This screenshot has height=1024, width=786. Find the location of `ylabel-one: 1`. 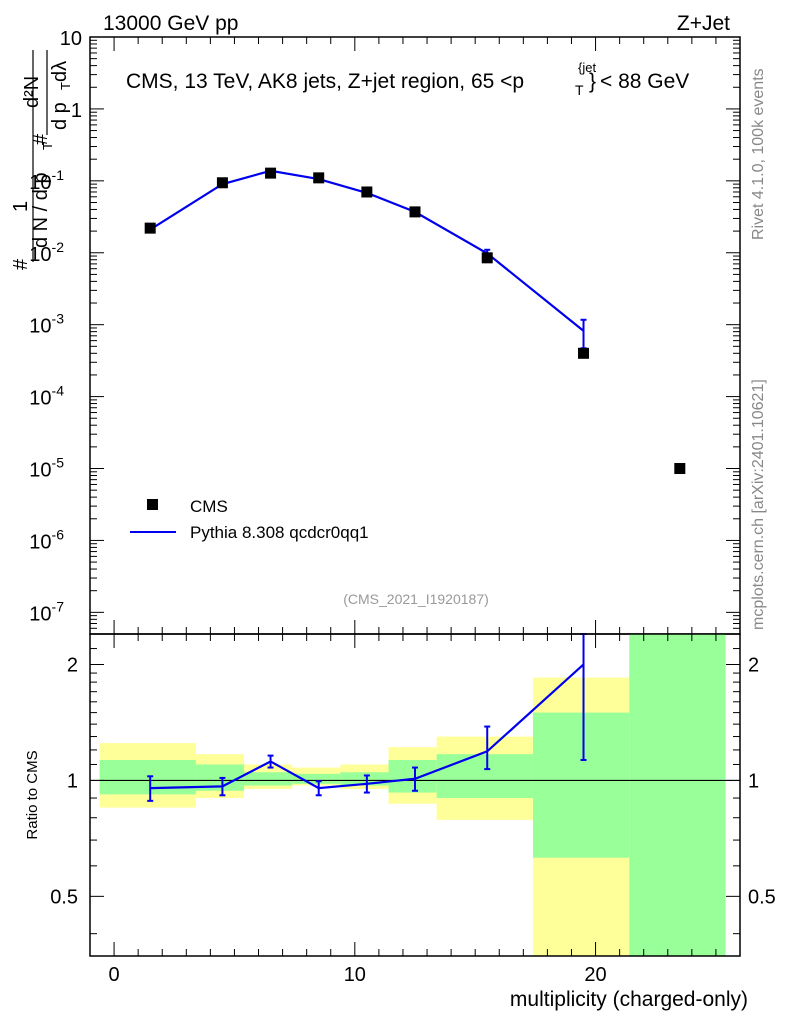

ylabel-one: 1 is located at coordinates (21, 206).